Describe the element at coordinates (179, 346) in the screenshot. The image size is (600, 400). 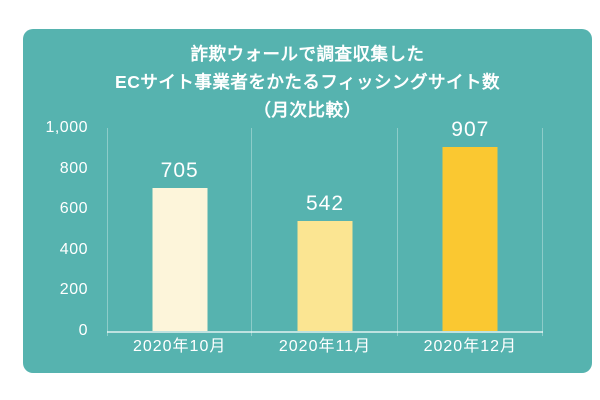
I see `x-tick-label: 2020年10月` at that location.